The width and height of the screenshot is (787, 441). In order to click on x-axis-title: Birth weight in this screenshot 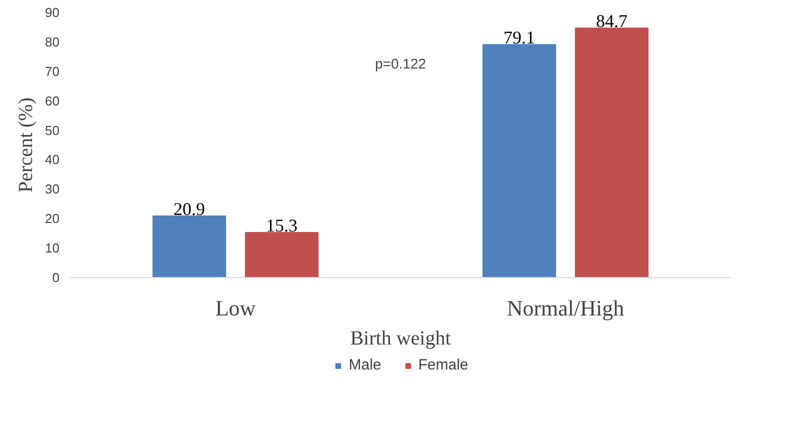, I will do `click(401, 339)`.